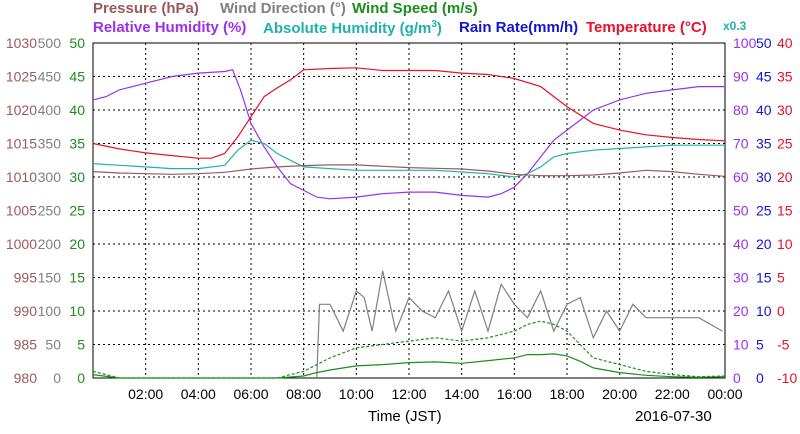 The image size is (800, 434). Describe the element at coordinates (21, 110) in the screenshot. I see `y-tick-label-pressure: 1020` at that location.